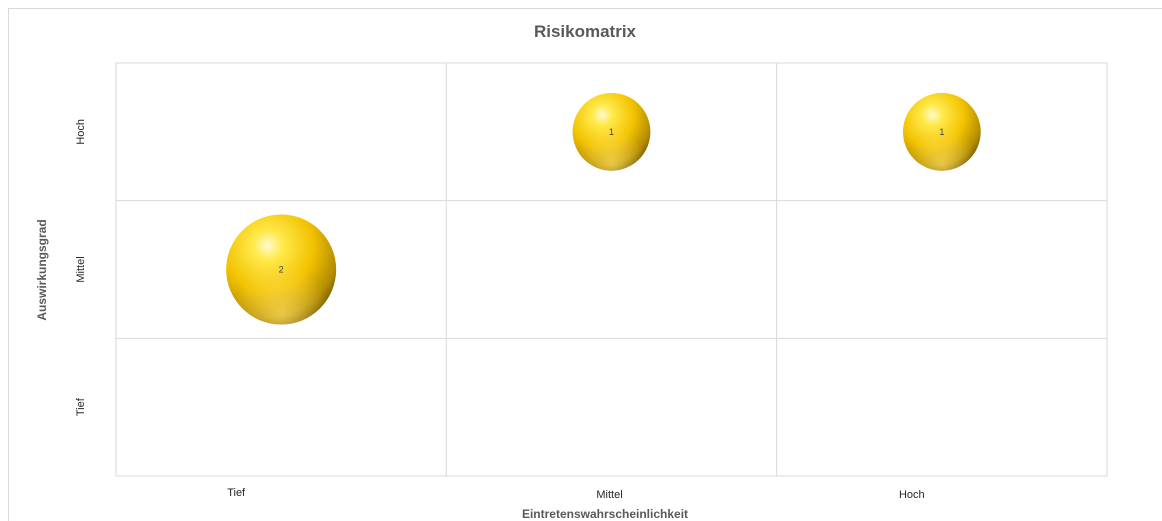 This screenshot has height=521, width=1162. Describe the element at coordinates (236, 493) in the screenshot. I see `x-tick-label: Tief` at that location.